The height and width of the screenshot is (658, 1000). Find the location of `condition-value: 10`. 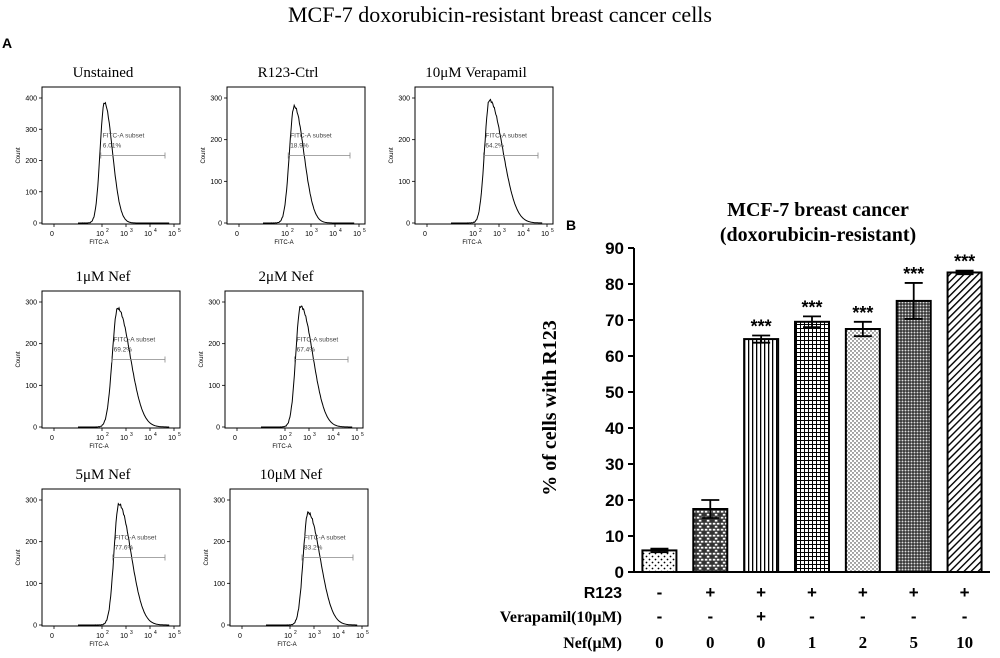

condition-value: 10 is located at coordinates (964, 642).